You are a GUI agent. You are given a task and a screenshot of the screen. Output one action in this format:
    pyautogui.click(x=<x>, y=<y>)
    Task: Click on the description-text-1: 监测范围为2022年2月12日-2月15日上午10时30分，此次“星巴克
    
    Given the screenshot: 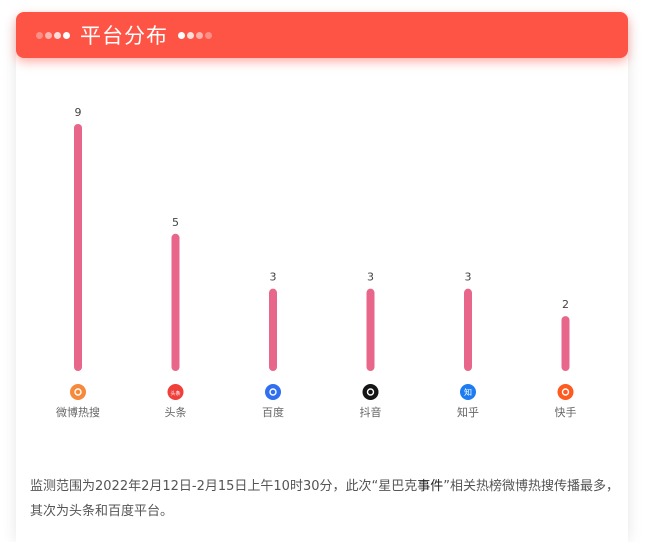 What is the action you would take?
    pyautogui.click(x=224, y=486)
    